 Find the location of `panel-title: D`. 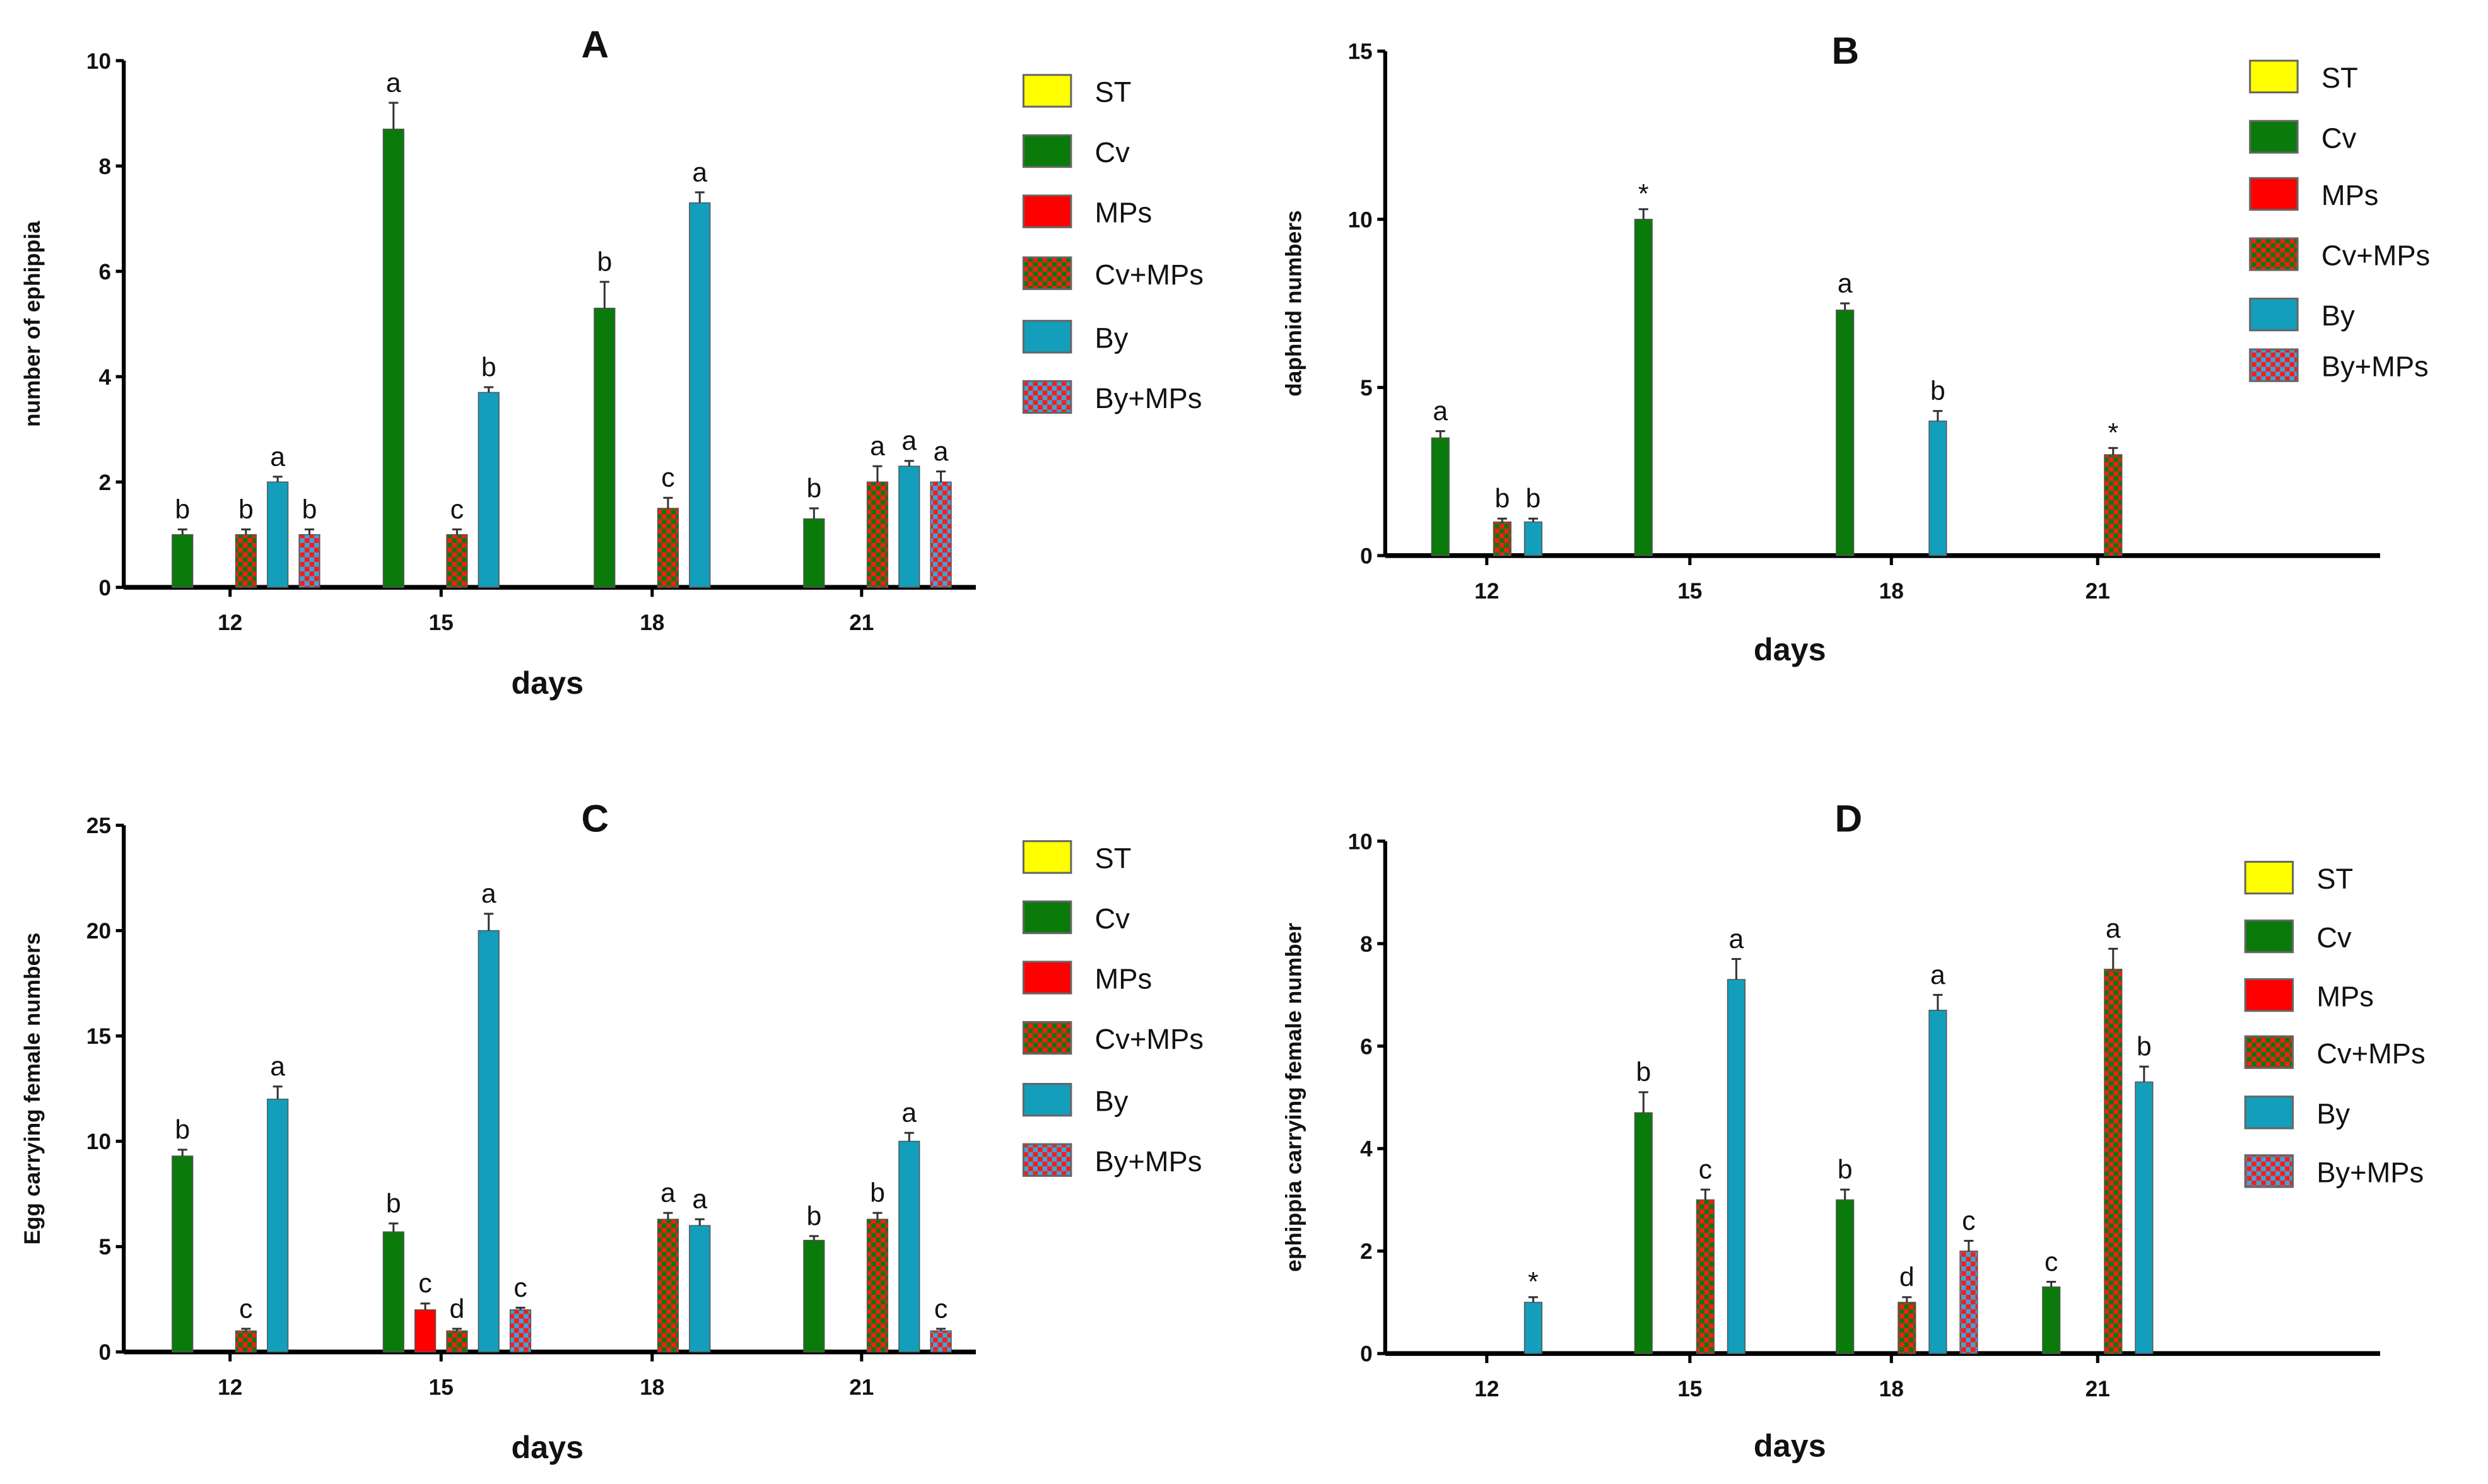

panel-title: D is located at coordinates (1849, 818).